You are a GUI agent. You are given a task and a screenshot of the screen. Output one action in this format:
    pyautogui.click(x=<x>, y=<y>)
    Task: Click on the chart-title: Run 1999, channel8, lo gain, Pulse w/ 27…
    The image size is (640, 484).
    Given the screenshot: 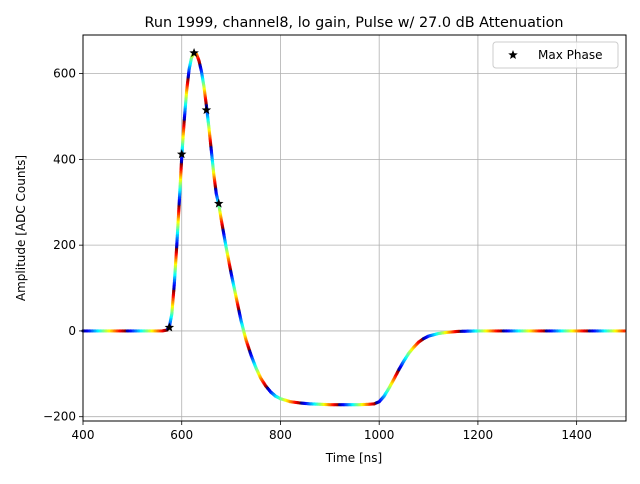 What is the action you would take?
    pyautogui.click(x=354, y=23)
    